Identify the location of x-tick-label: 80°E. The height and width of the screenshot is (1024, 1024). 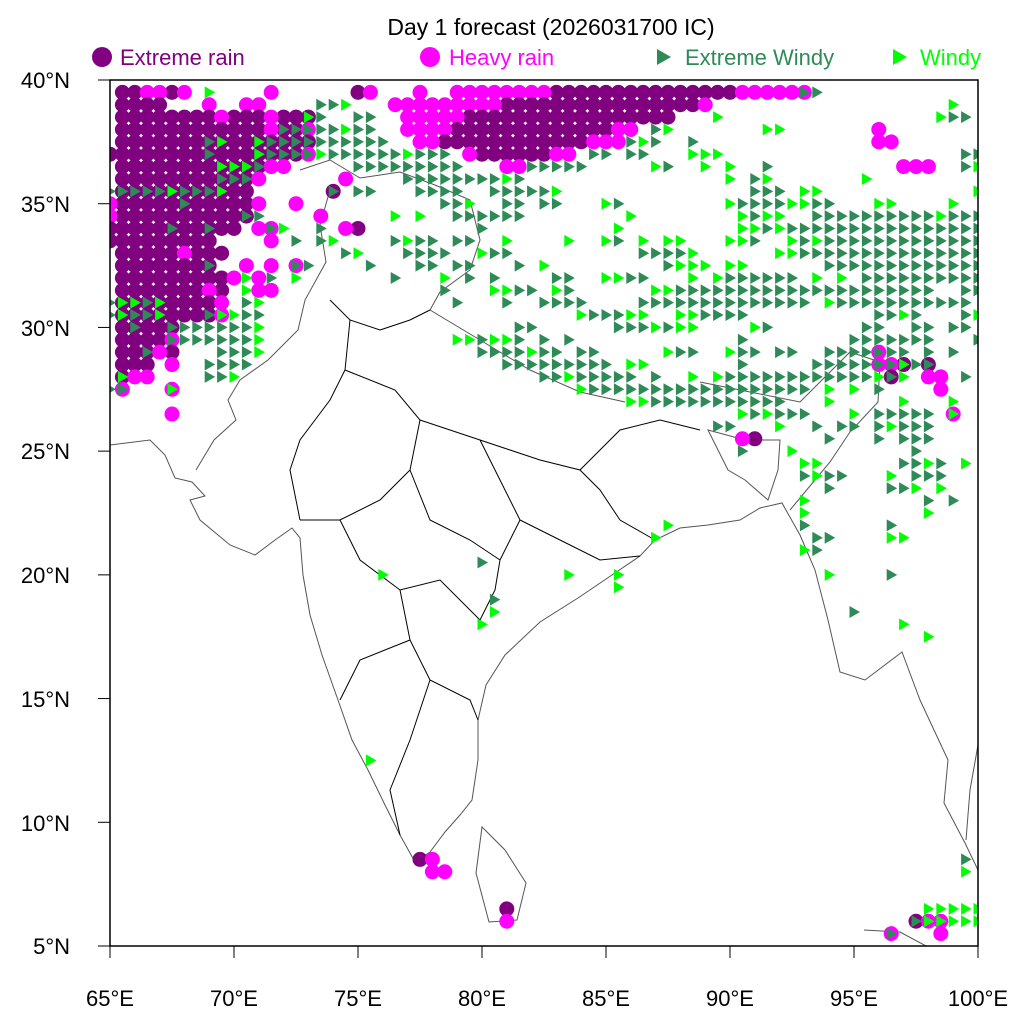
(482, 998).